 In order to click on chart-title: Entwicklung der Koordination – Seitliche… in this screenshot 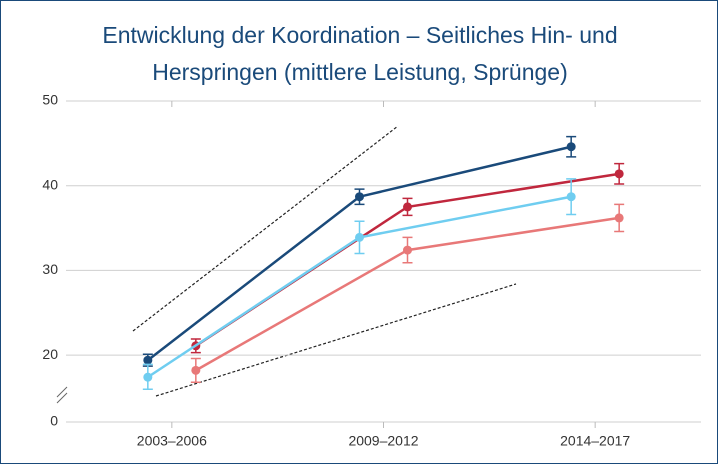, I will do `click(360, 53)`.